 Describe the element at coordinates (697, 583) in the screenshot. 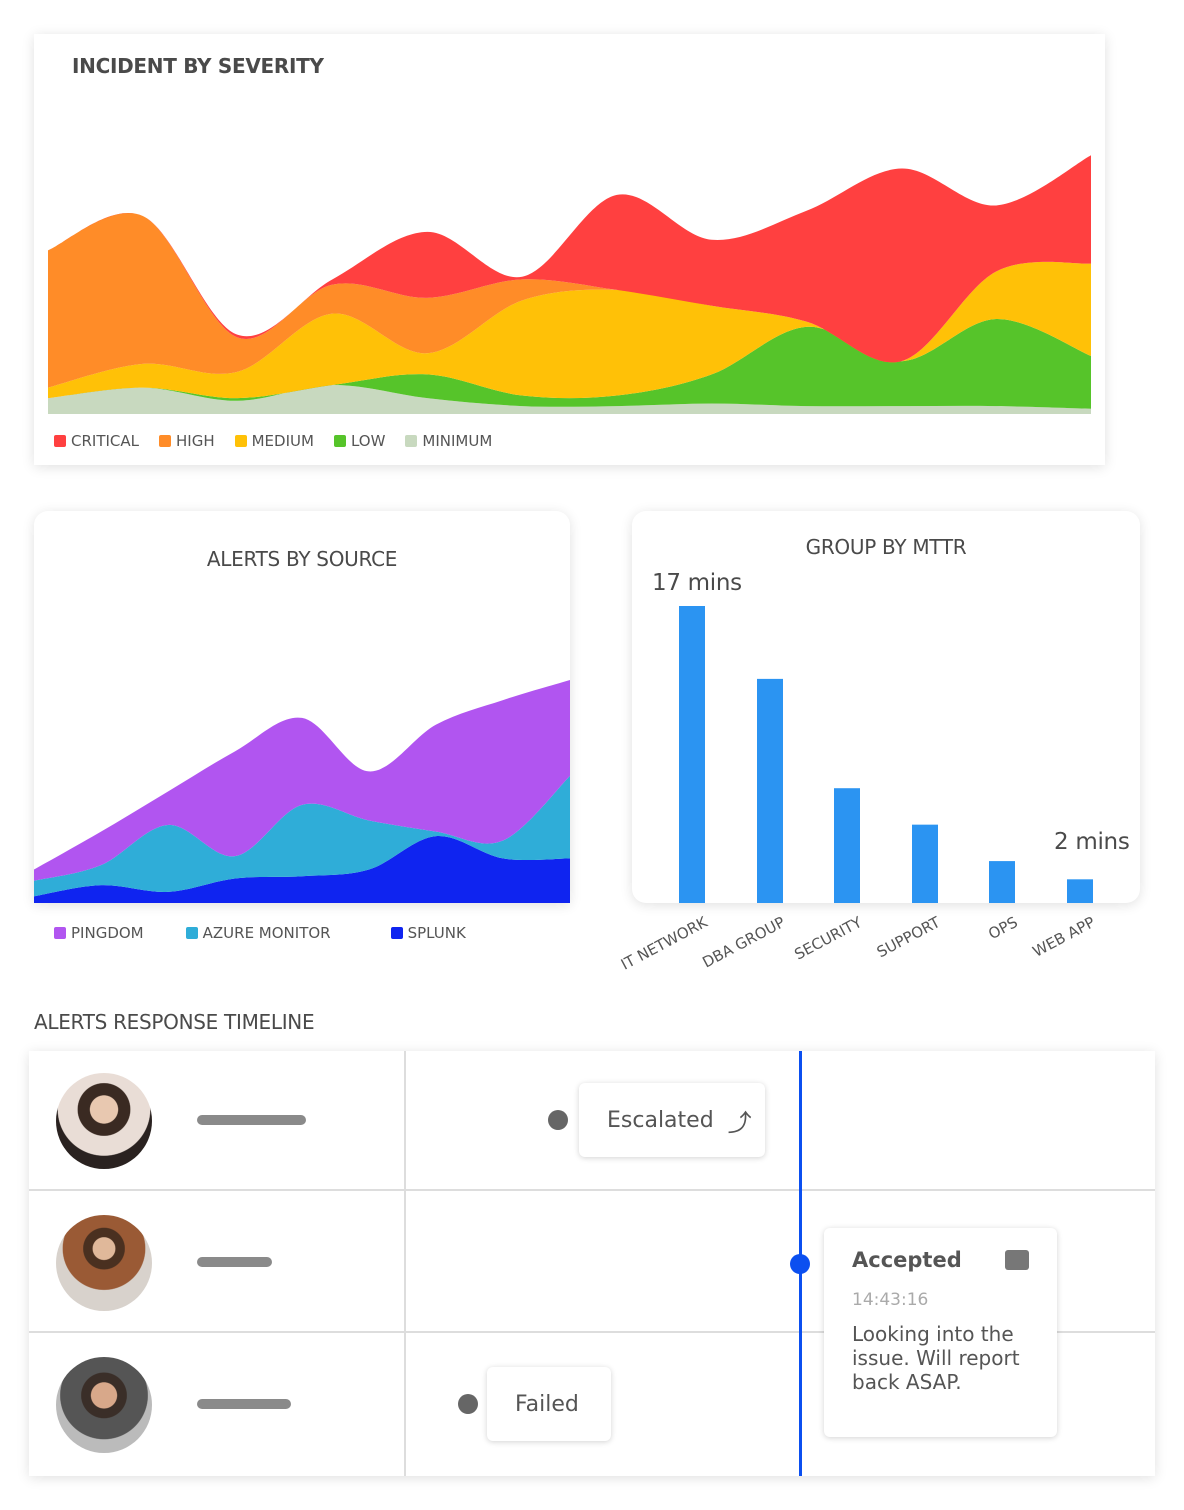

I see `data-label-max: 17 mins` at that location.